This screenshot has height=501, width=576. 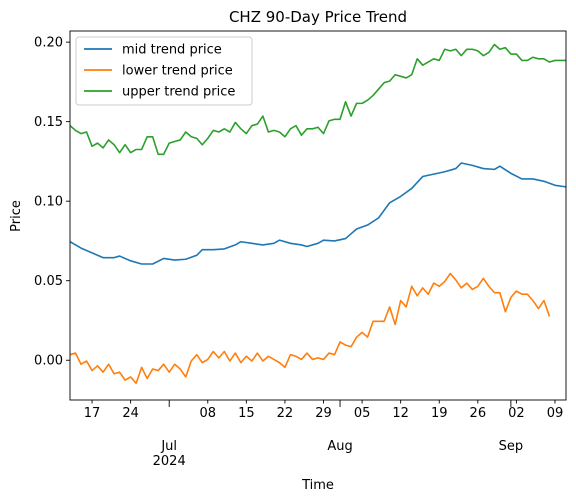 I want to click on x-tick-label: 24, so click(x=130, y=413).